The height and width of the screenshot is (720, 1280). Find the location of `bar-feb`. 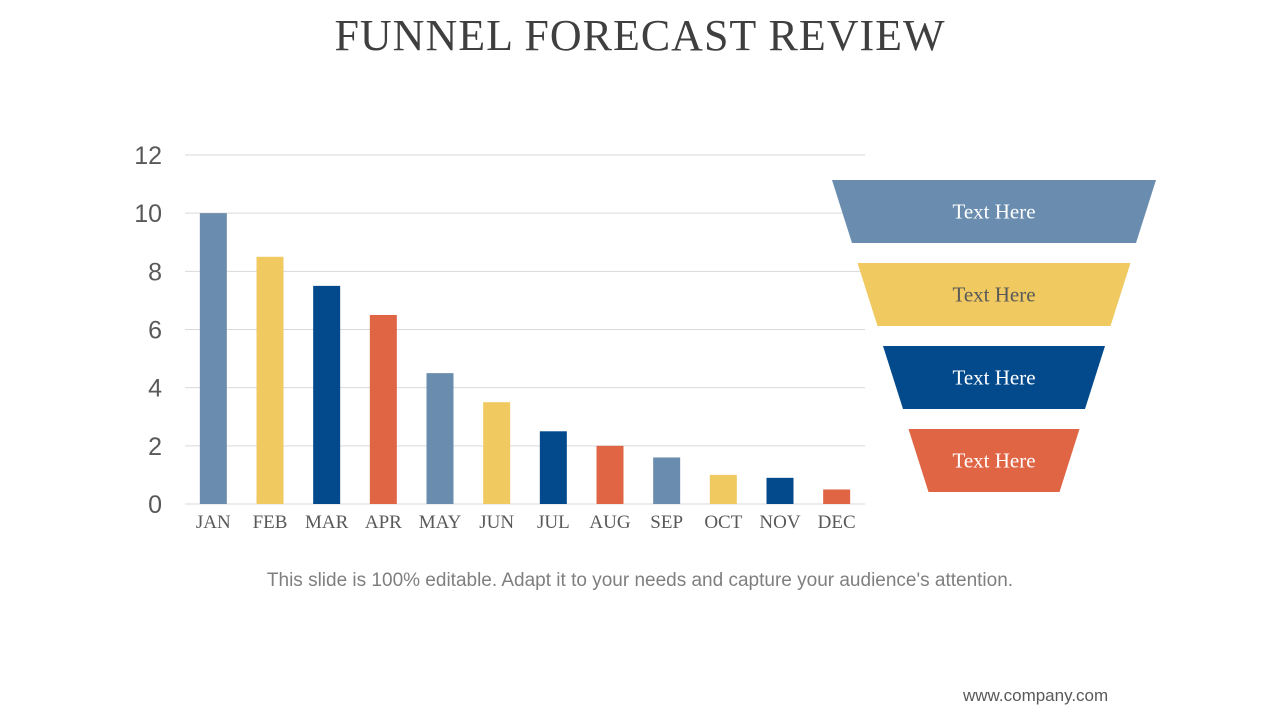

bar-feb is located at coordinates (270, 380).